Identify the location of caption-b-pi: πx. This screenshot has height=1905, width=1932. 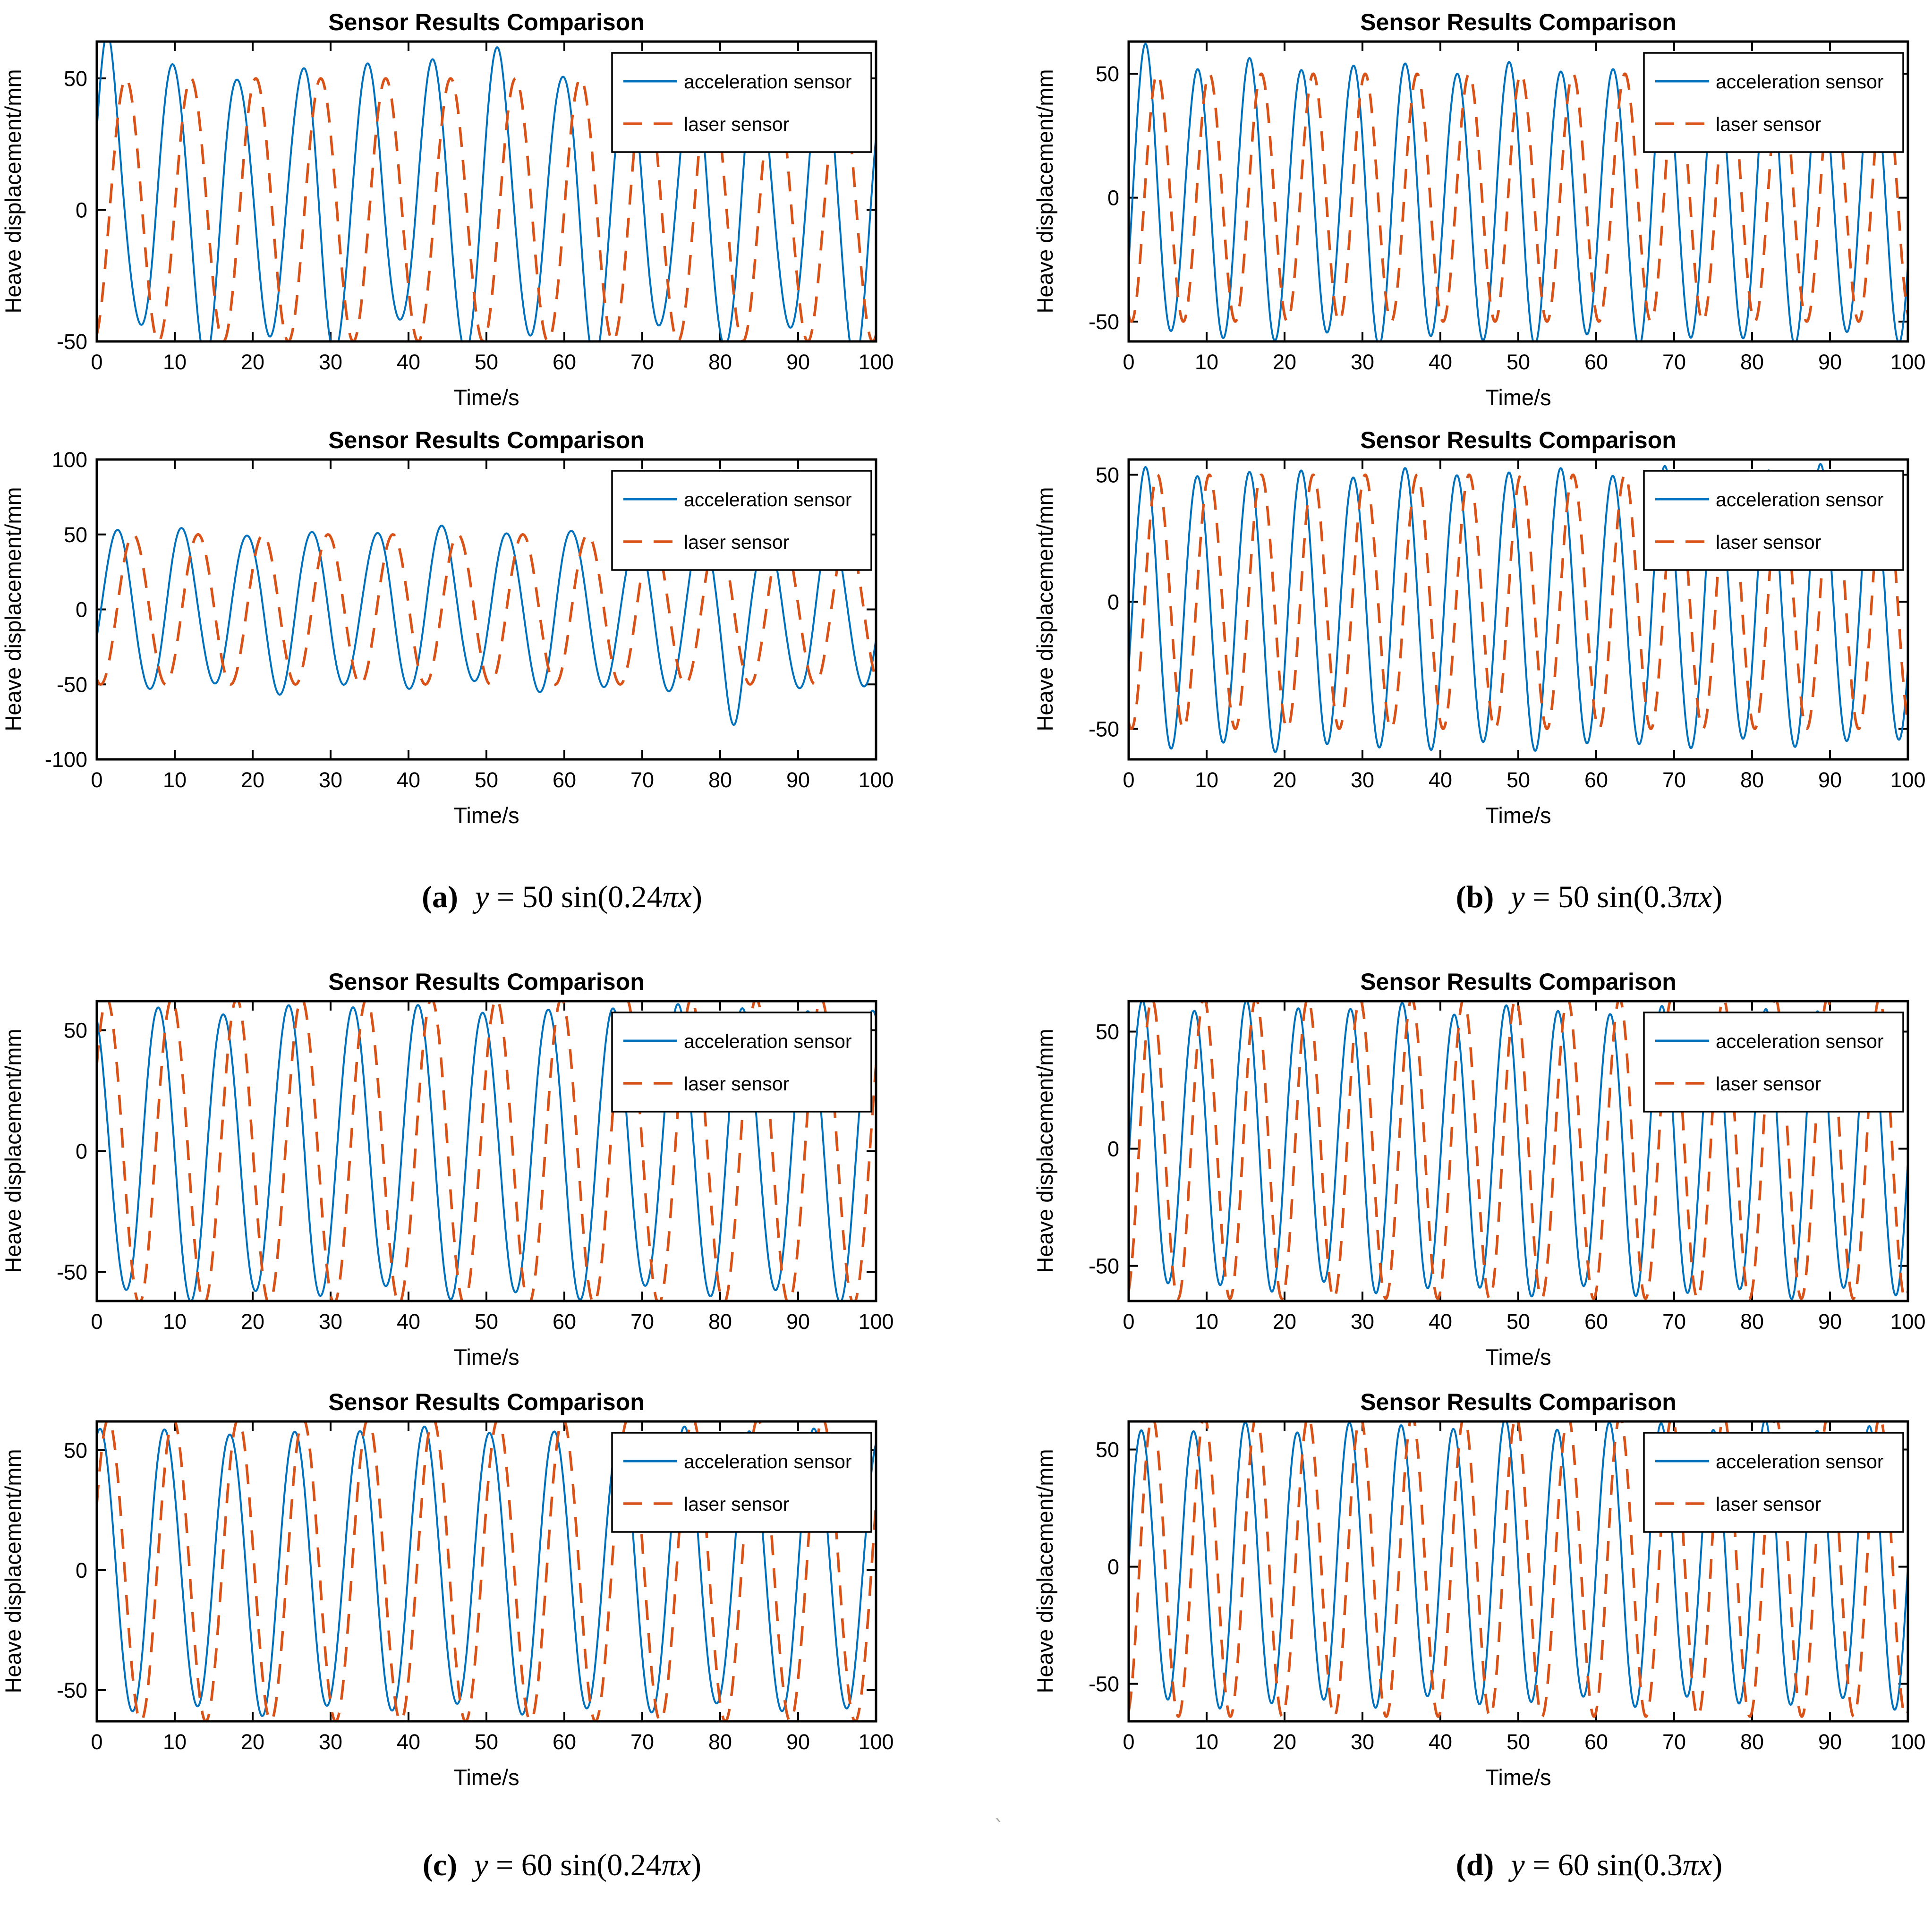
(1697, 897).